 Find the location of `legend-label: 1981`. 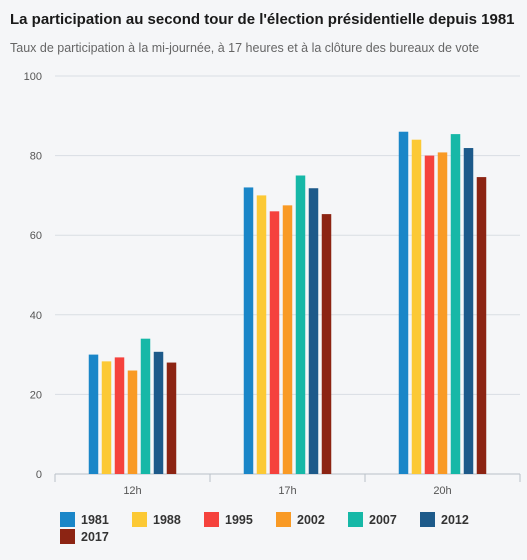

legend-label: 1981 is located at coordinates (95, 519).